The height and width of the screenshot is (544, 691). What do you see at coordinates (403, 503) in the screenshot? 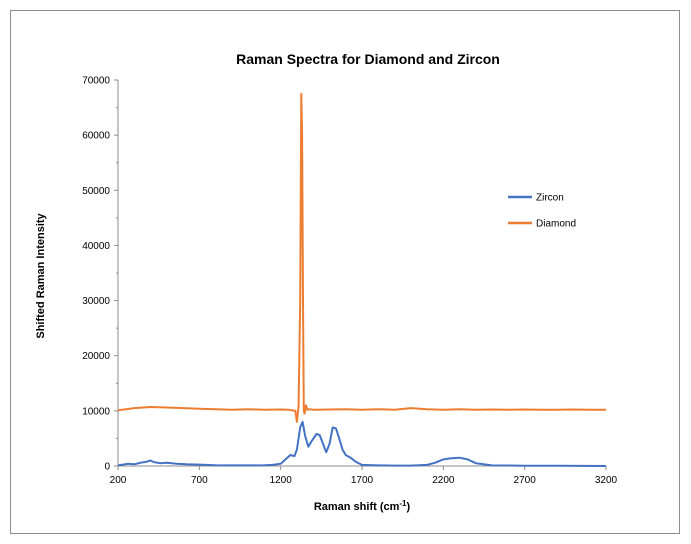
I see `x-axis-title-sup: -1` at bounding box center [403, 503].